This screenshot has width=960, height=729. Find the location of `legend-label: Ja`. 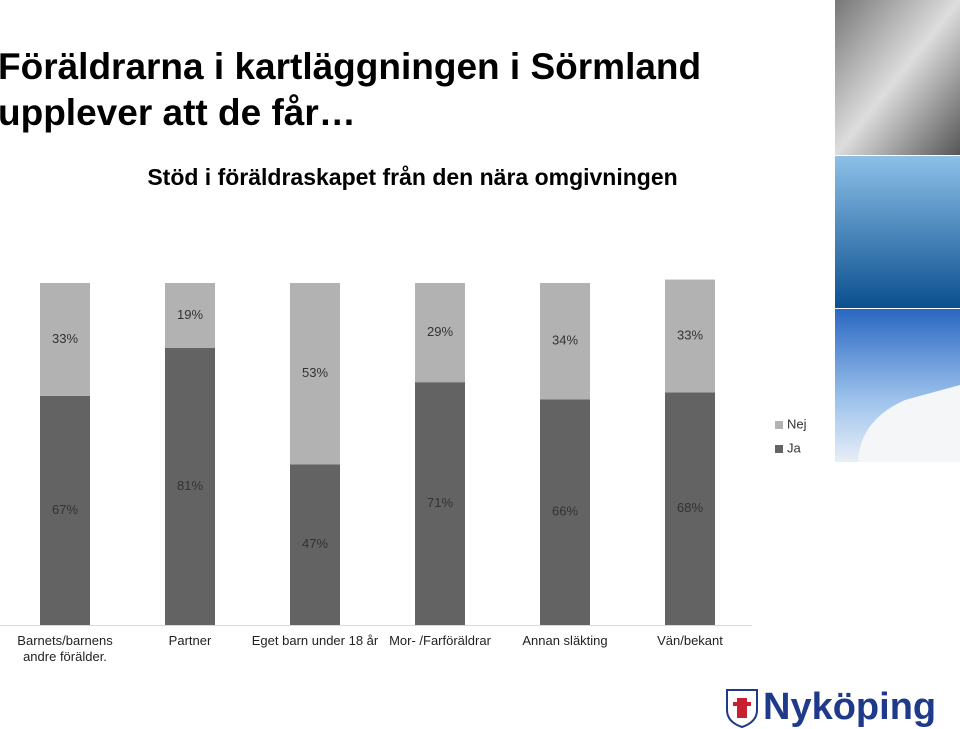

legend-label: Ja is located at coordinates (794, 447).